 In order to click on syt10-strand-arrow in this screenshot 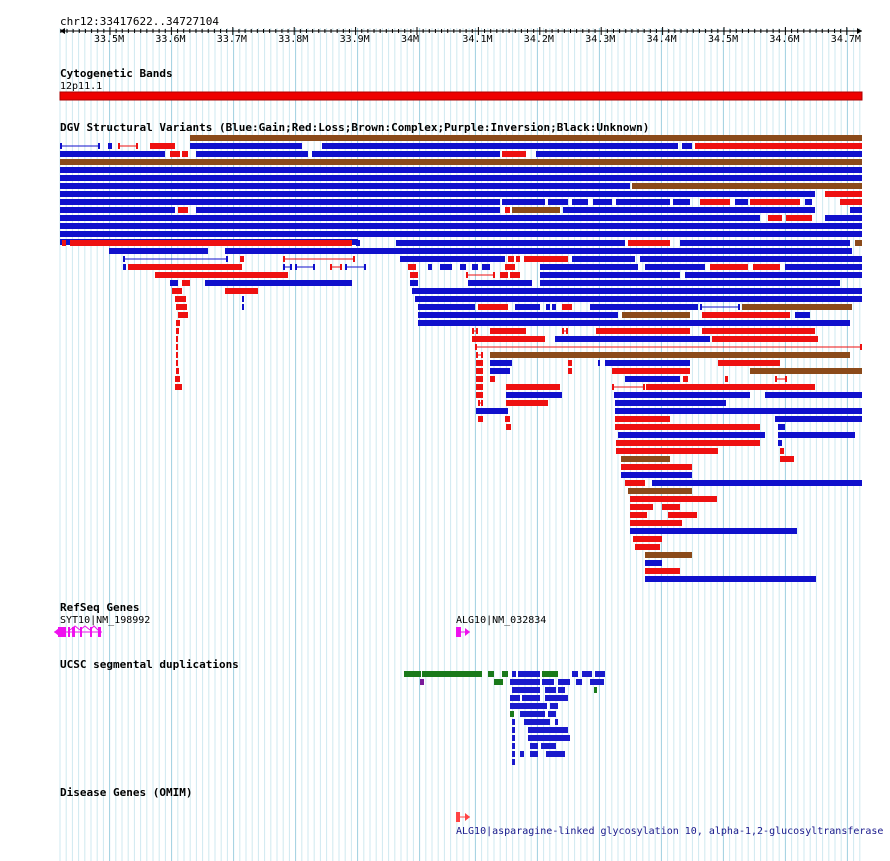, I will do `click(56, 632)`.